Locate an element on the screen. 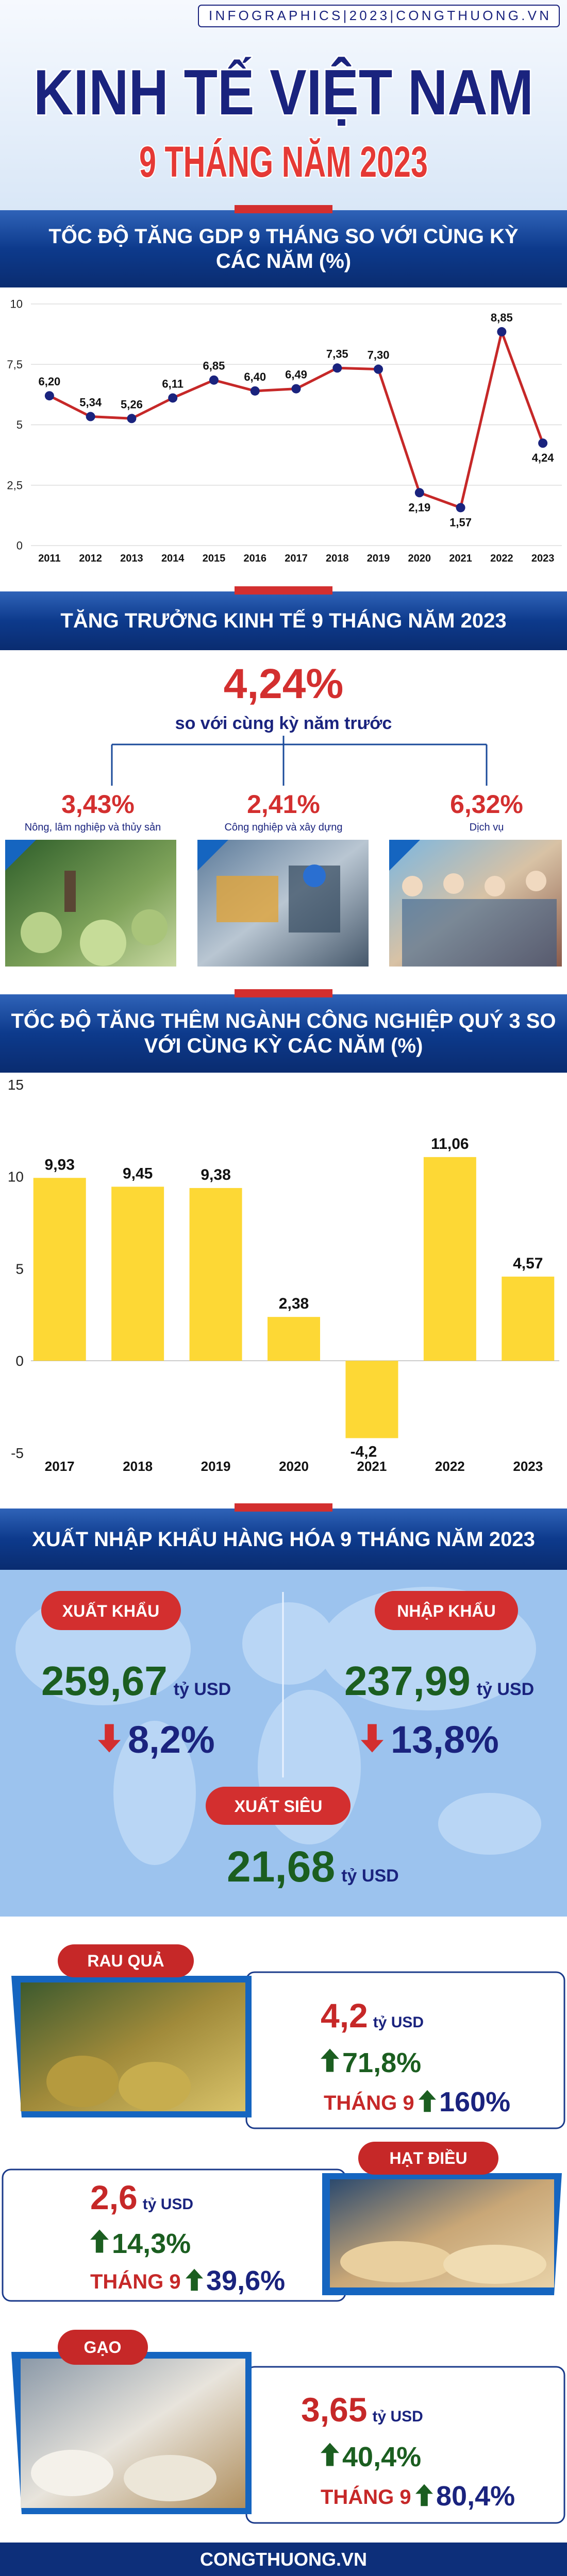 The image size is (567, 2576). footer-background is located at coordinates (283, 2559).